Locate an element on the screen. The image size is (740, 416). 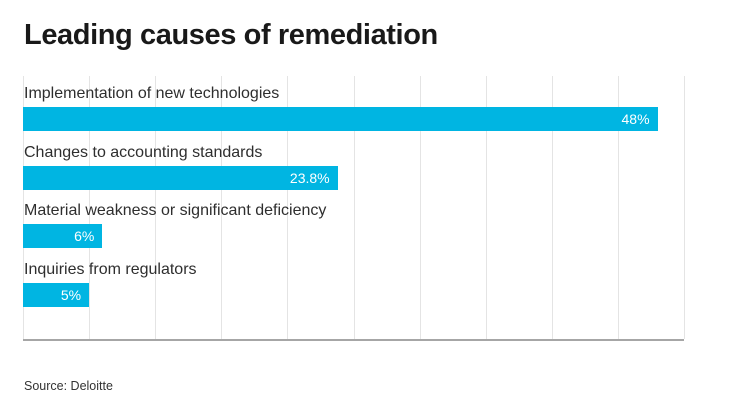
bar-value-label: 6% is located at coordinates (84, 236).